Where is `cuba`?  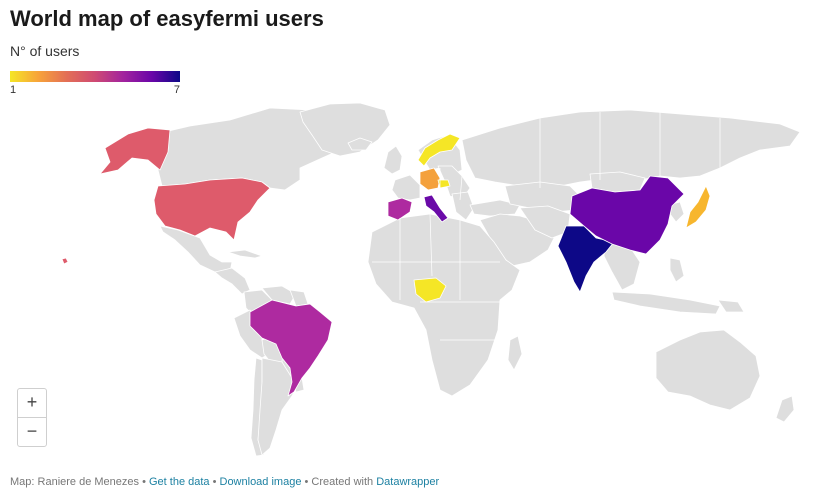 cuba is located at coordinates (245, 254).